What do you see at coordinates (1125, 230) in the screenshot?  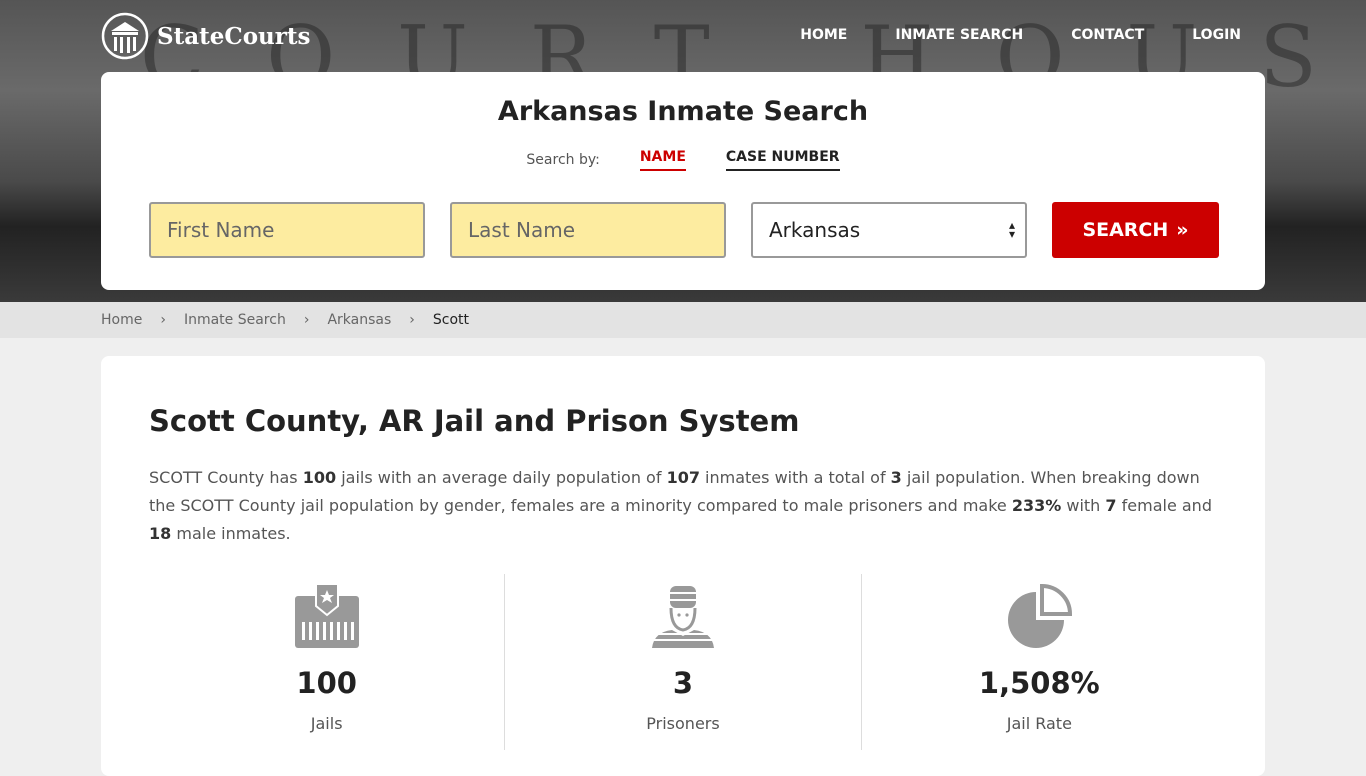 I see `search-button-label: SEARCH` at bounding box center [1125, 230].